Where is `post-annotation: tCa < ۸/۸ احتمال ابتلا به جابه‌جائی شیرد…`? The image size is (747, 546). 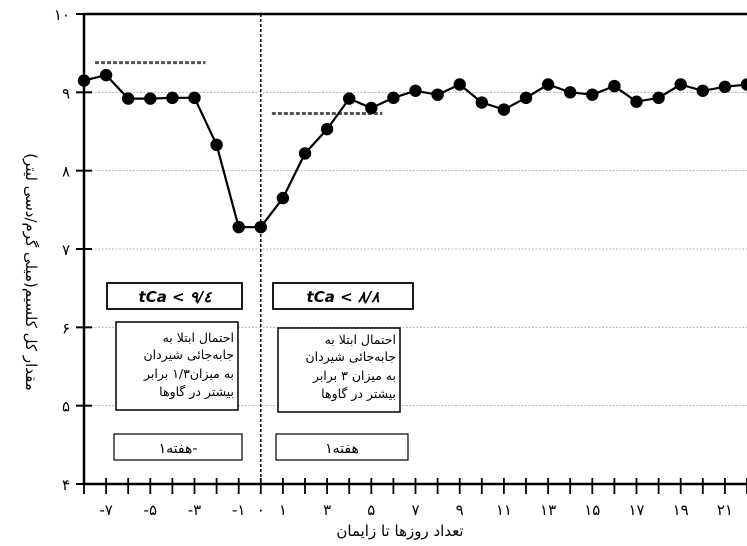
post-annotation: tCa < ۸/۸ احتمال ابتلا به جابه‌جائی شیرد… is located at coordinates (343, 371).